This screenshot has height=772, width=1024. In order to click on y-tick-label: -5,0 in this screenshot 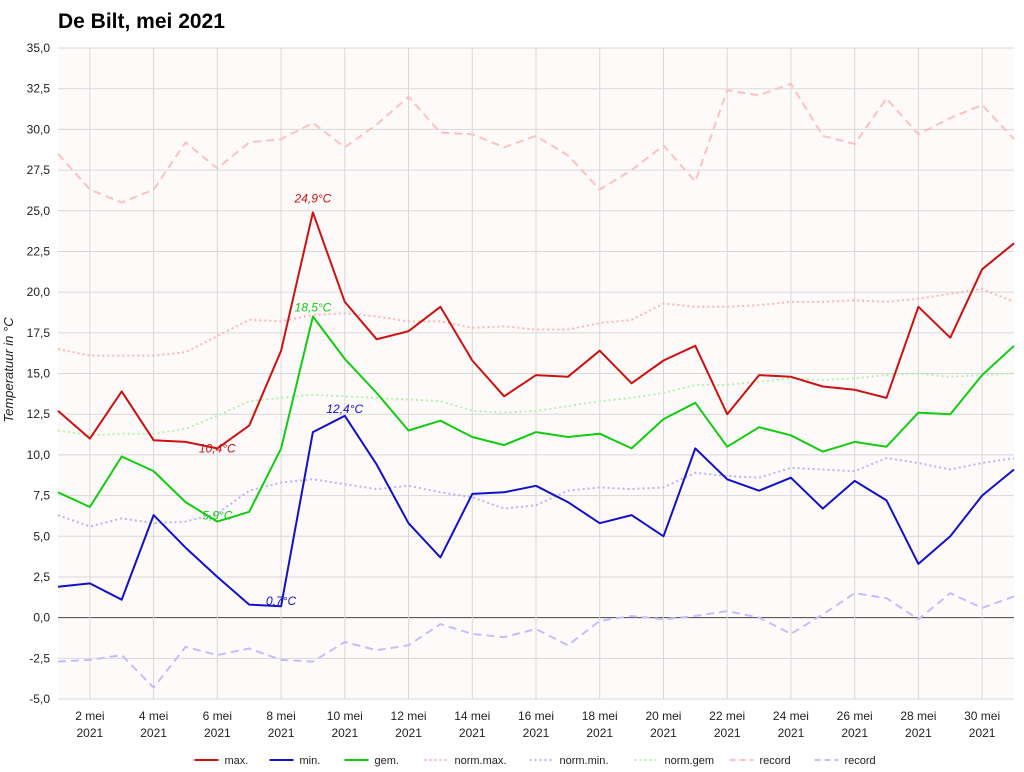, I will do `click(39, 699)`.